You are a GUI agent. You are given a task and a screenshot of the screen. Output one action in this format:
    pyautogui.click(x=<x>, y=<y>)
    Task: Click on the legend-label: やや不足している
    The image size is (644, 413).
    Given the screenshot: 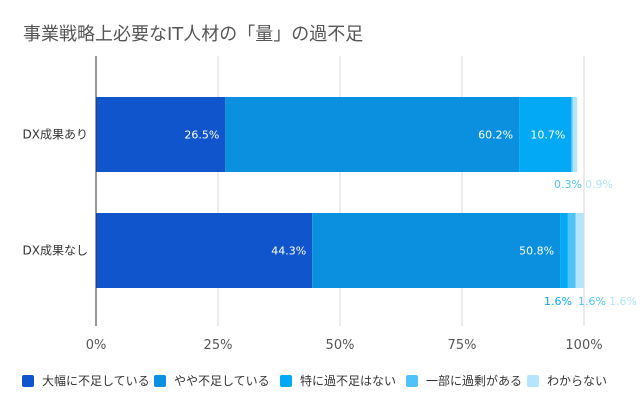 What is the action you would take?
    pyautogui.click(x=222, y=381)
    